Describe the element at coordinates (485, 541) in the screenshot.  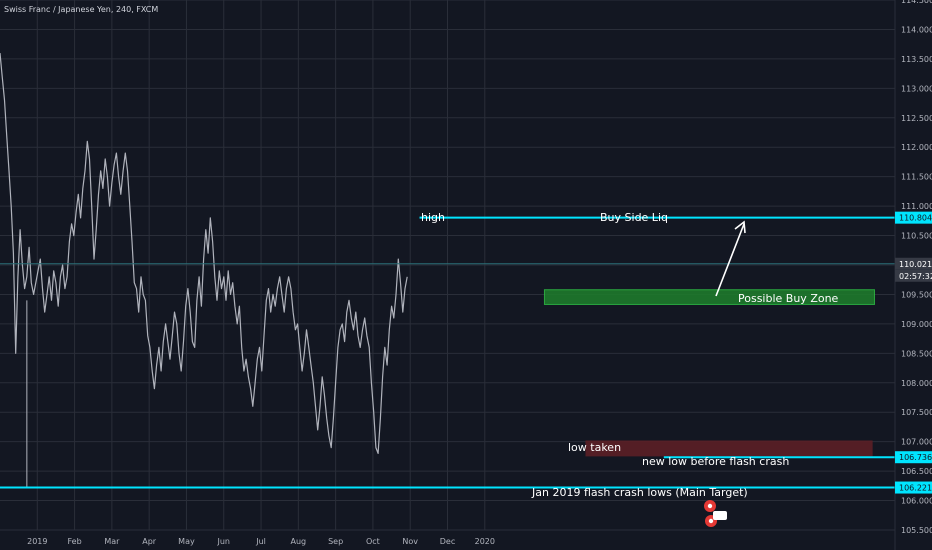
I see `x-tick-label: 2020` at that location.